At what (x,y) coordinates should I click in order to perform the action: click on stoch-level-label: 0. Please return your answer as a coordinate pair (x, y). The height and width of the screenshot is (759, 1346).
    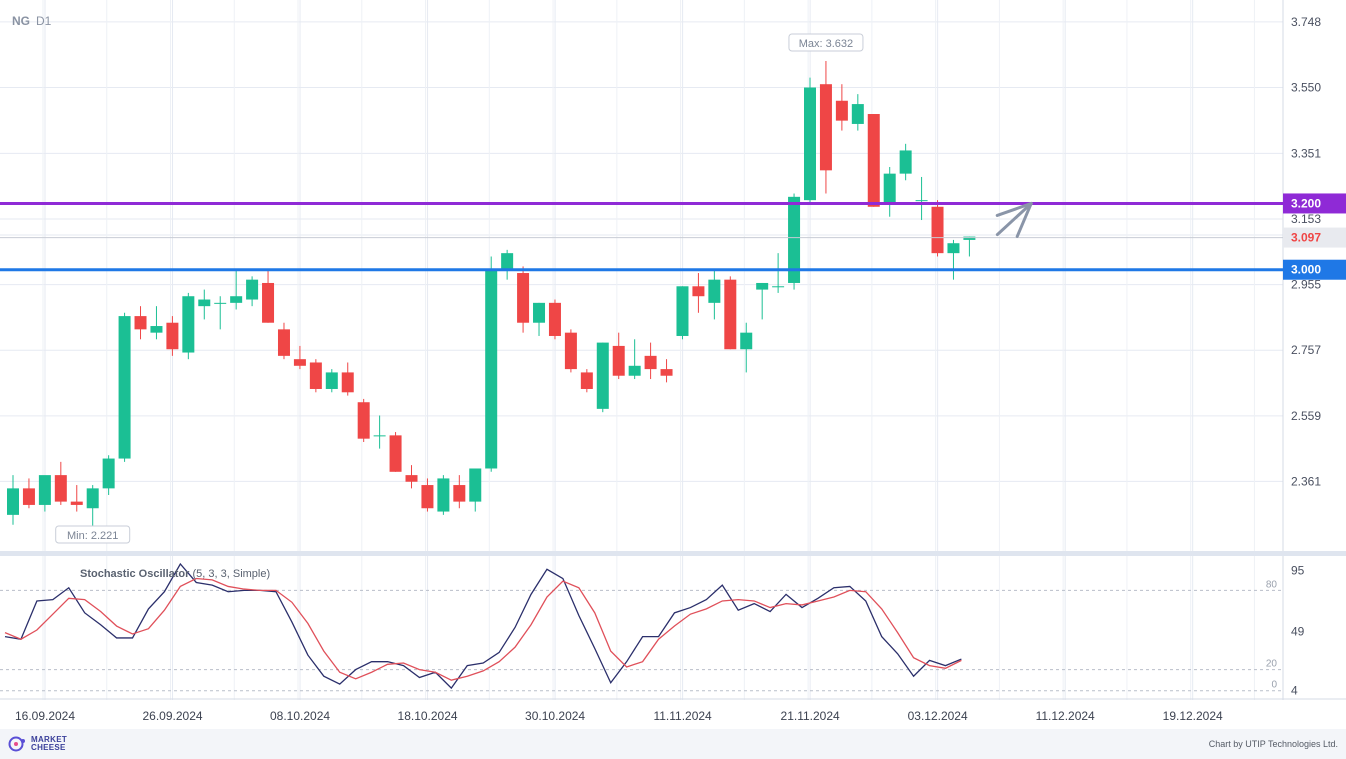
    Looking at the image, I should click on (1274, 685).